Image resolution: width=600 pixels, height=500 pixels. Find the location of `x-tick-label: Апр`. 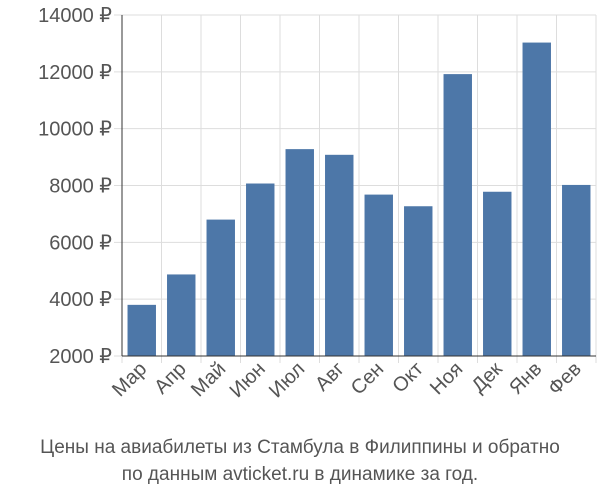

x-tick-label: Апр is located at coordinates (170, 378).